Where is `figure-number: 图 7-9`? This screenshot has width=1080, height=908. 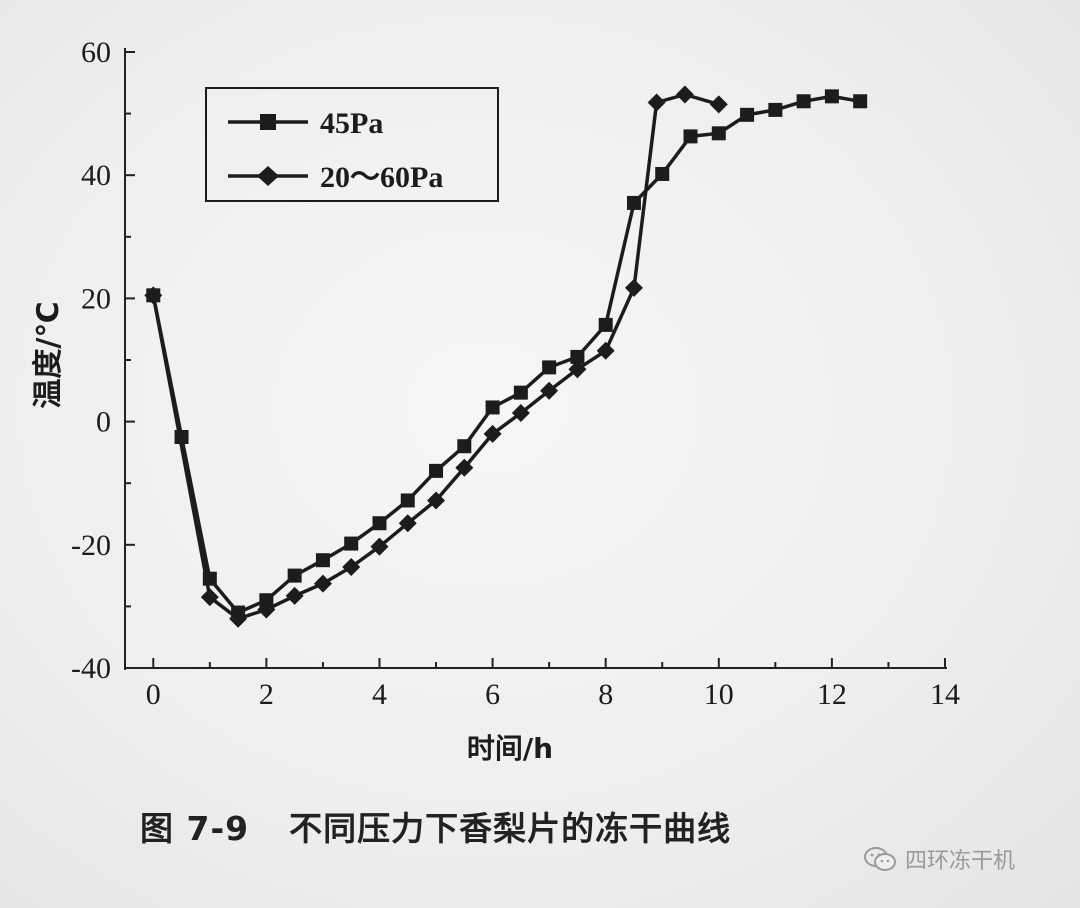
figure-number: 图 7-9 is located at coordinates (195, 828).